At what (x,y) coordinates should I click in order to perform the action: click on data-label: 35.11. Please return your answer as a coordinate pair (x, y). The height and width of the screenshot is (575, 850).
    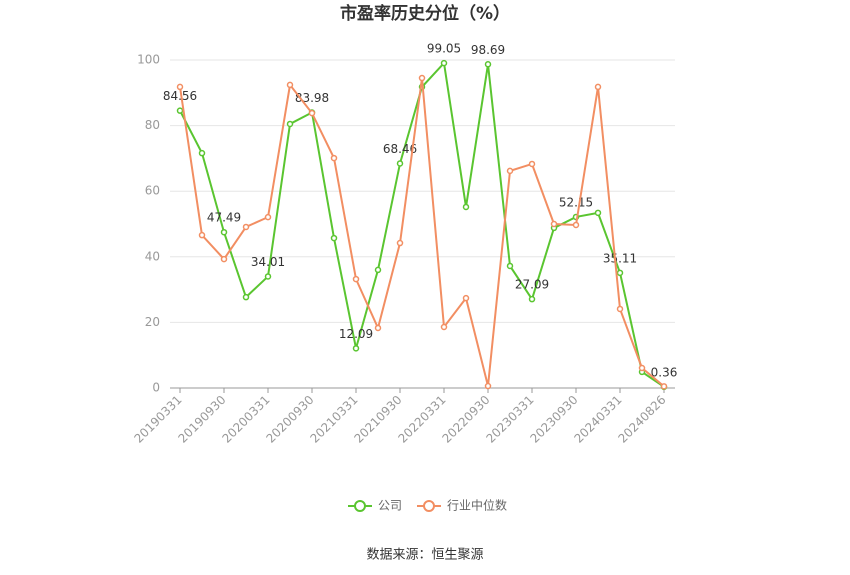
    Looking at the image, I should click on (620, 258).